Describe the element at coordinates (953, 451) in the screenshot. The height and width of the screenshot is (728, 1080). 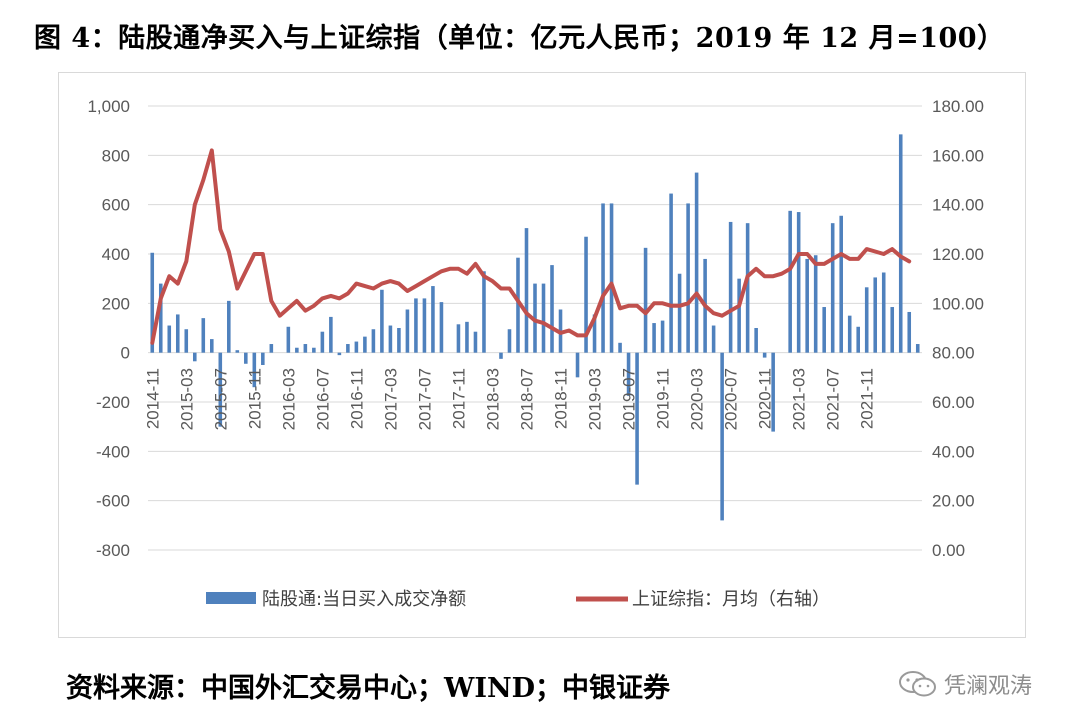
I see `right-axis-tick-label: 40.00` at that location.